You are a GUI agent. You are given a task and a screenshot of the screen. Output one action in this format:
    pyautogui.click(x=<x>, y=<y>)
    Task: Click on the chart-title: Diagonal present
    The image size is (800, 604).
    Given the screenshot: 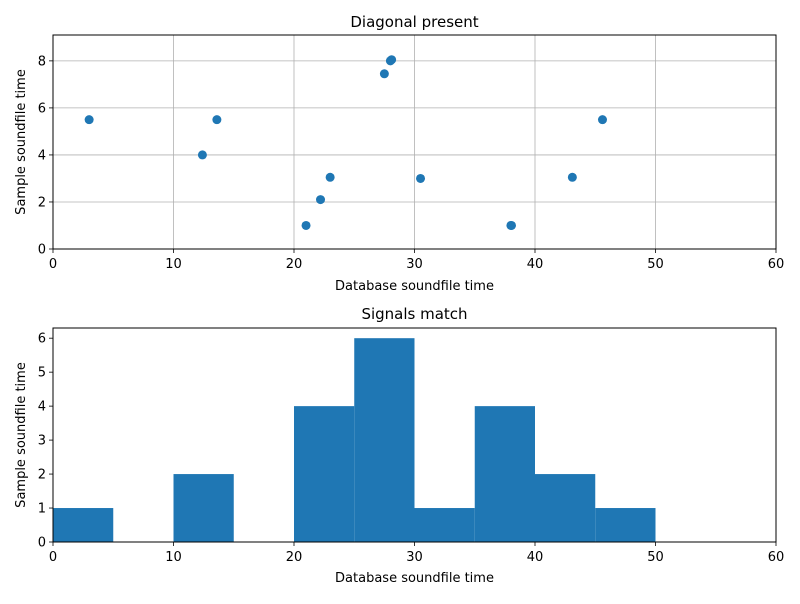 What is the action you would take?
    pyautogui.click(x=414, y=22)
    